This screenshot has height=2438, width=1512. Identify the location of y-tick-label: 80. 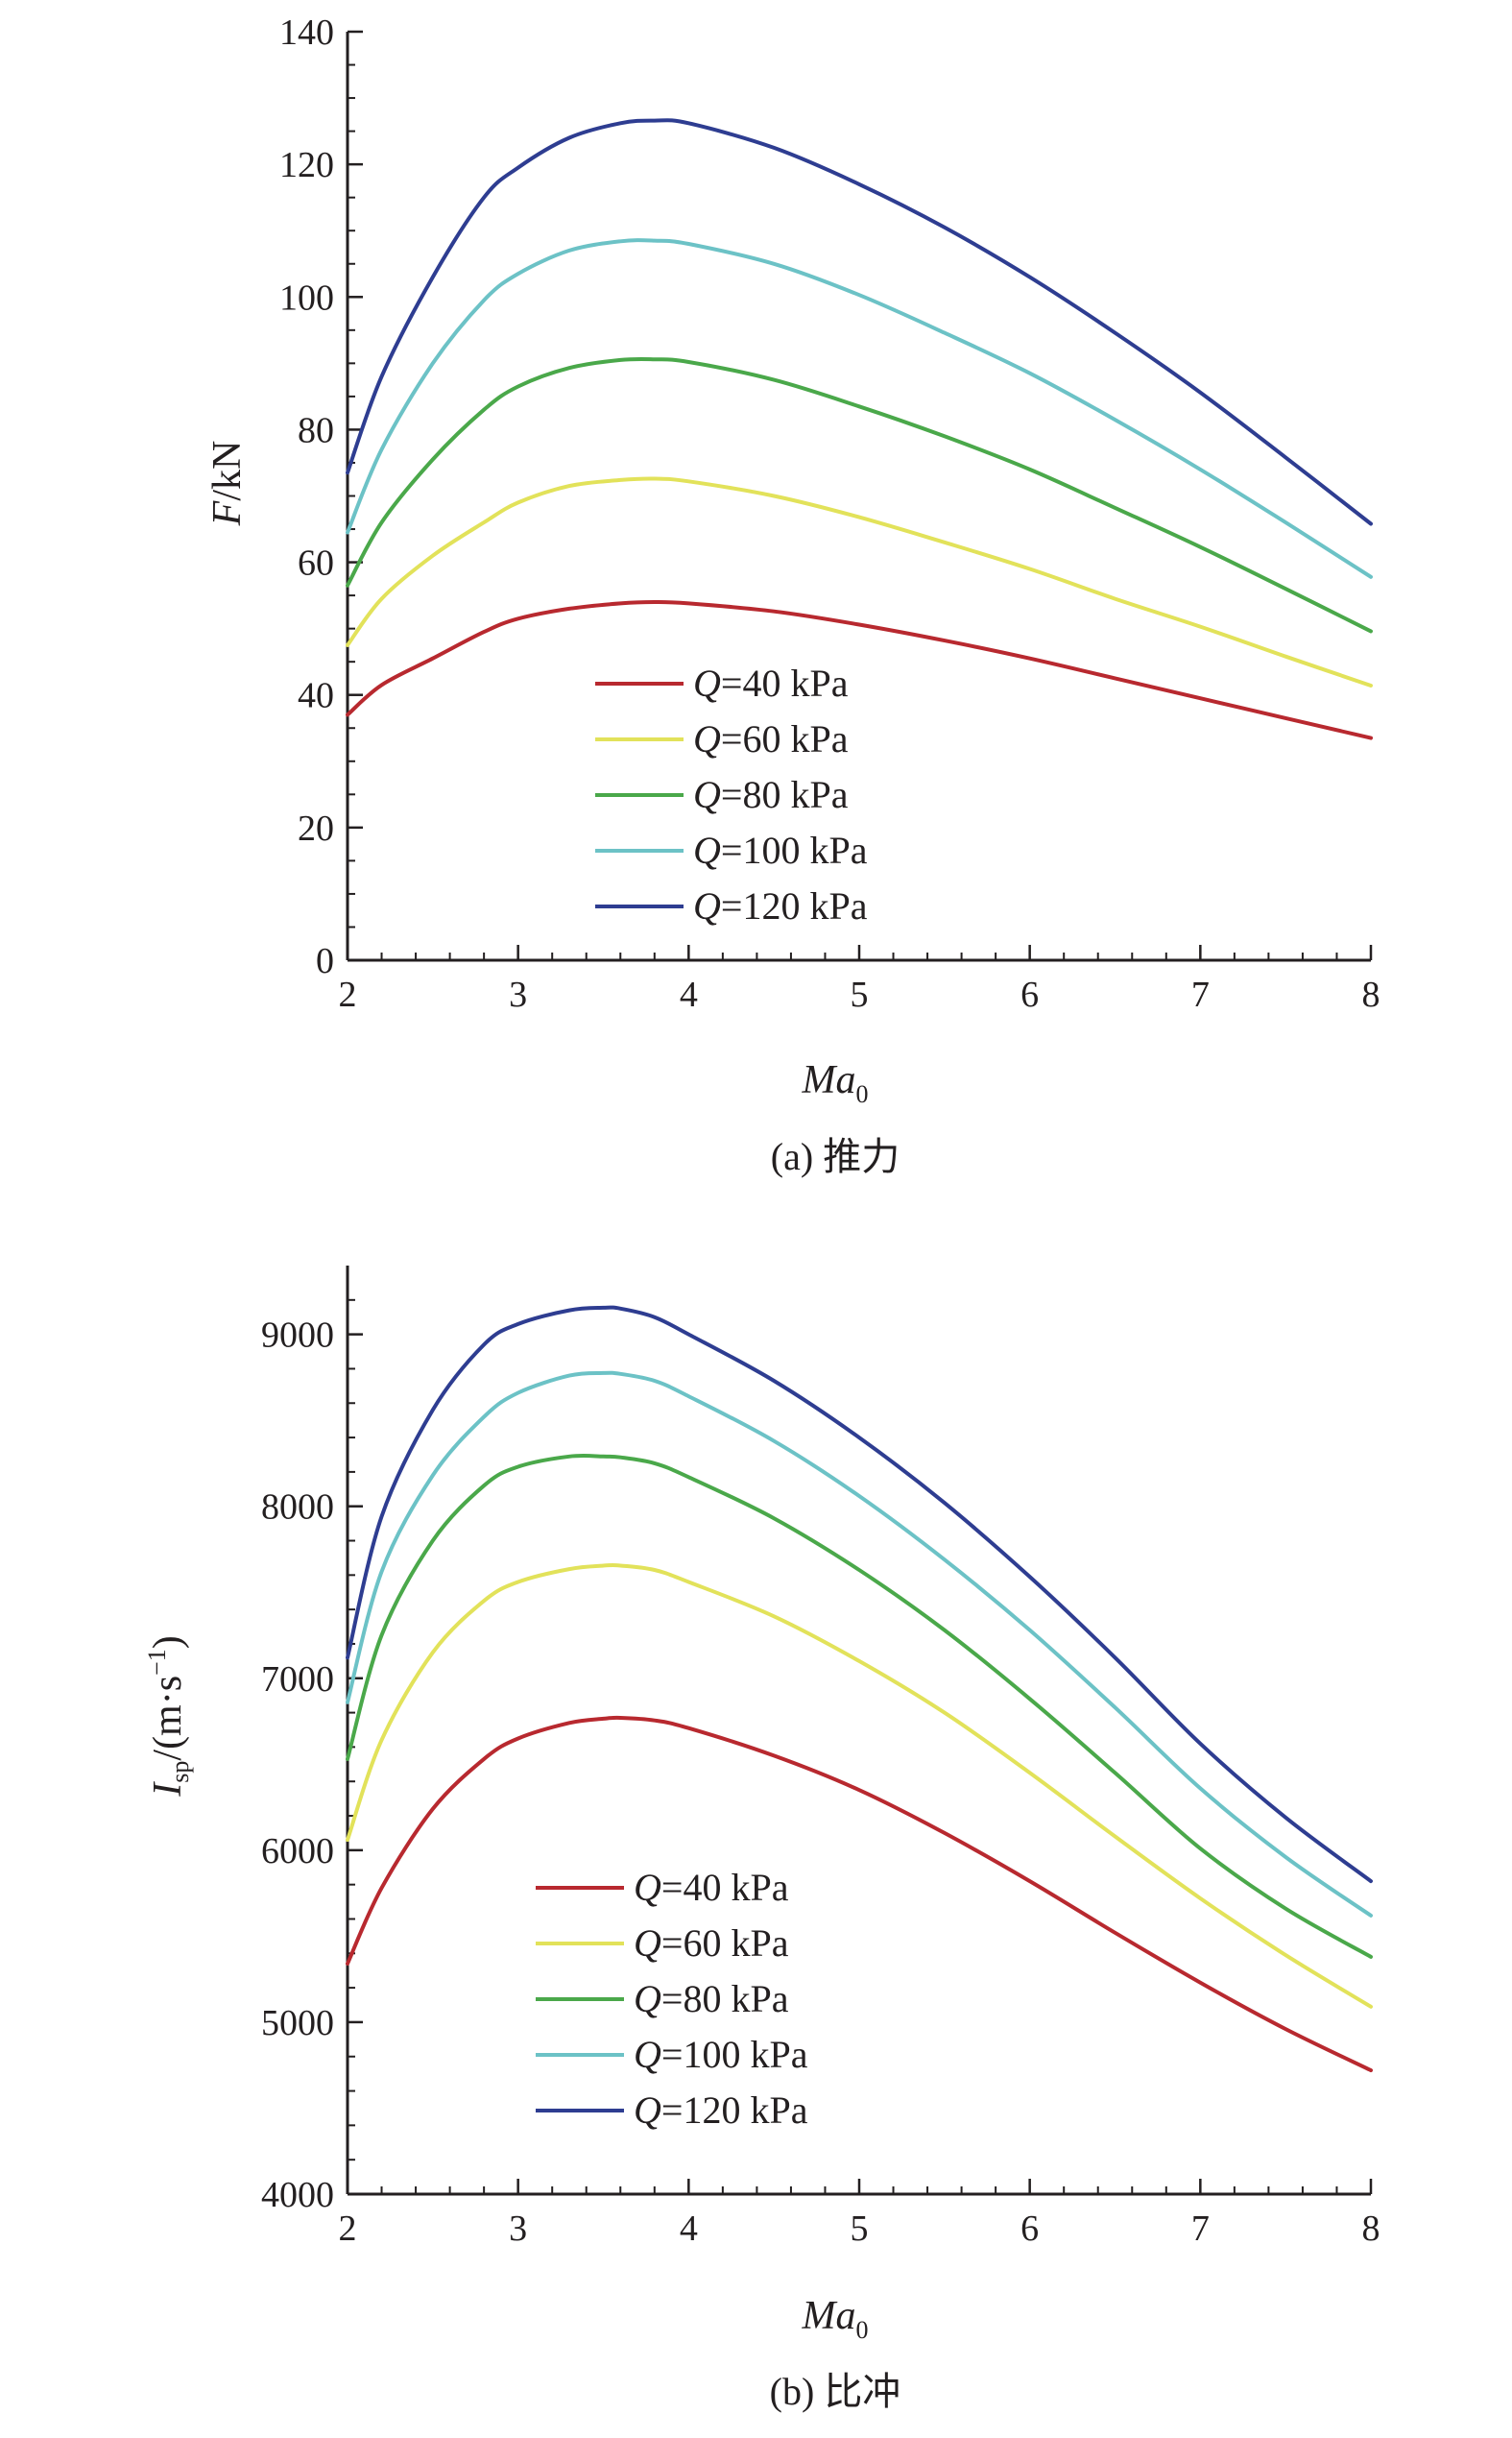
(316, 430).